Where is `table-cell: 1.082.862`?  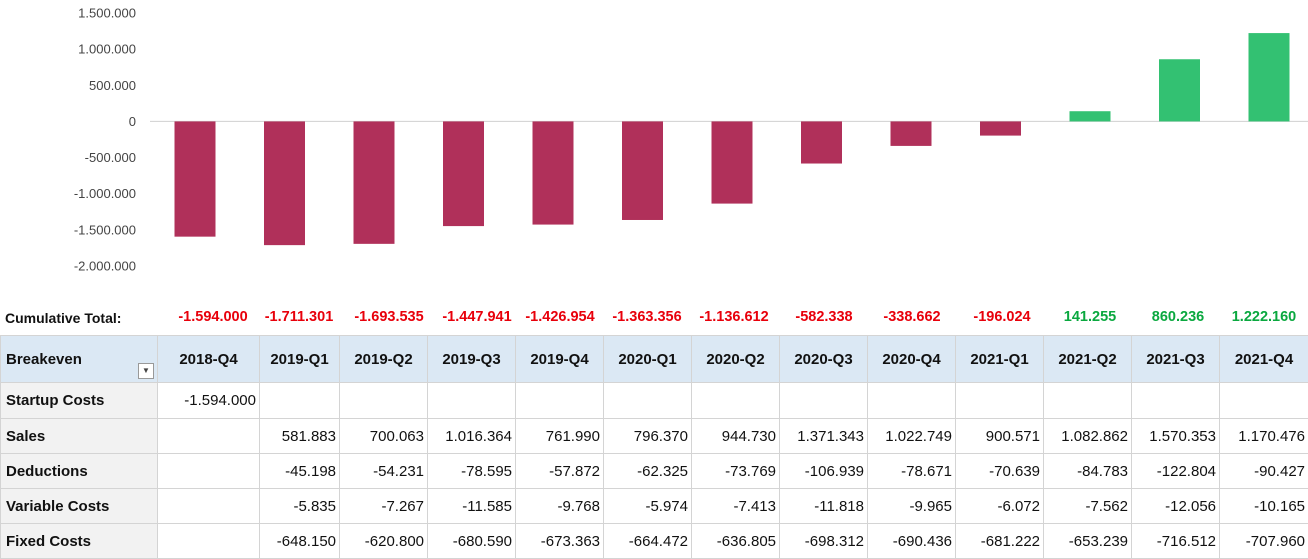 table-cell: 1.082.862 is located at coordinates (1088, 436).